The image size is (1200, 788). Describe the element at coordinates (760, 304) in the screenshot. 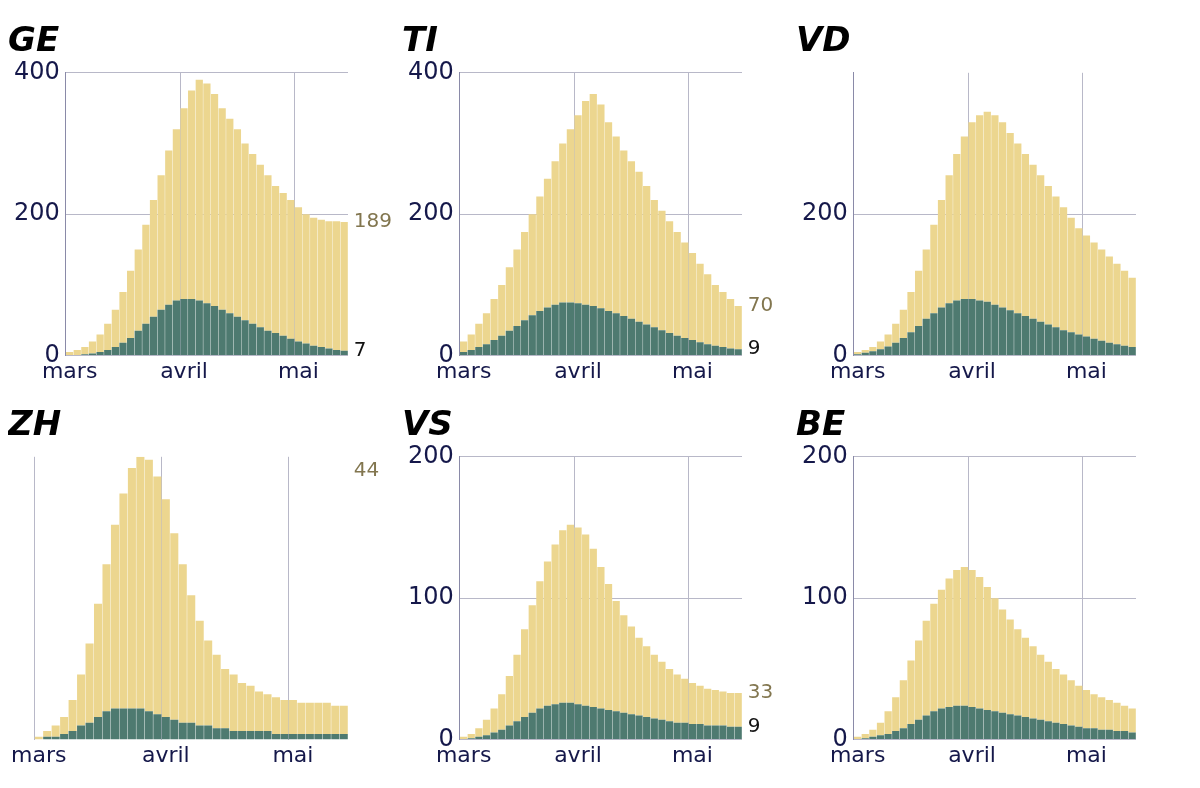

I see `total-label: 70` at that location.